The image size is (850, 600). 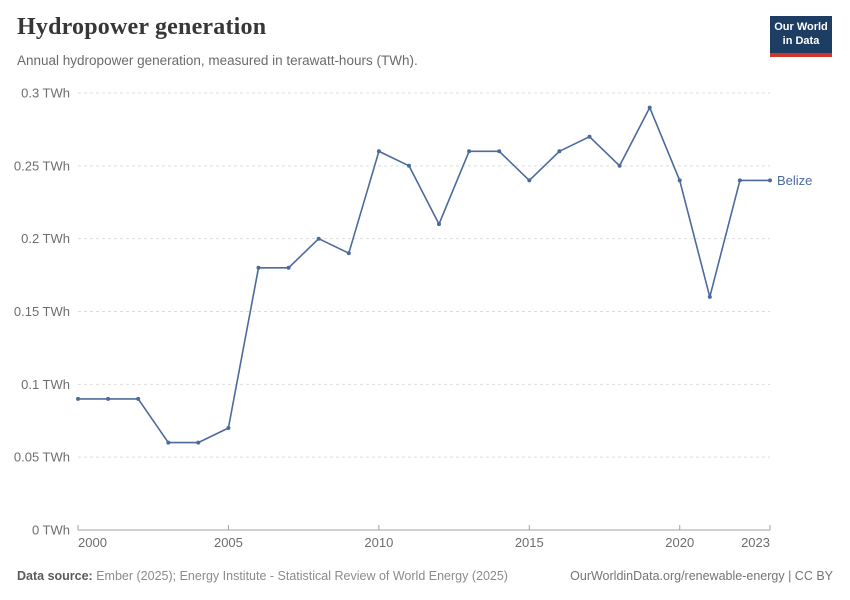 What do you see at coordinates (55, 576) in the screenshot?
I see `data-source-label: Data source:` at bounding box center [55, 576].